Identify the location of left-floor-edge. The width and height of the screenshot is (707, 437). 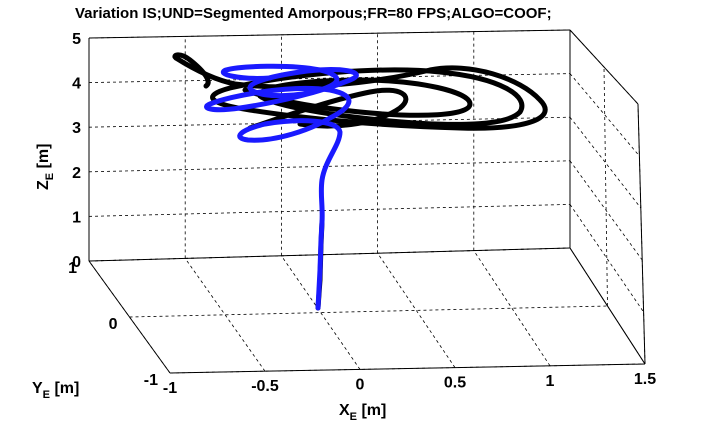
(129, 317).